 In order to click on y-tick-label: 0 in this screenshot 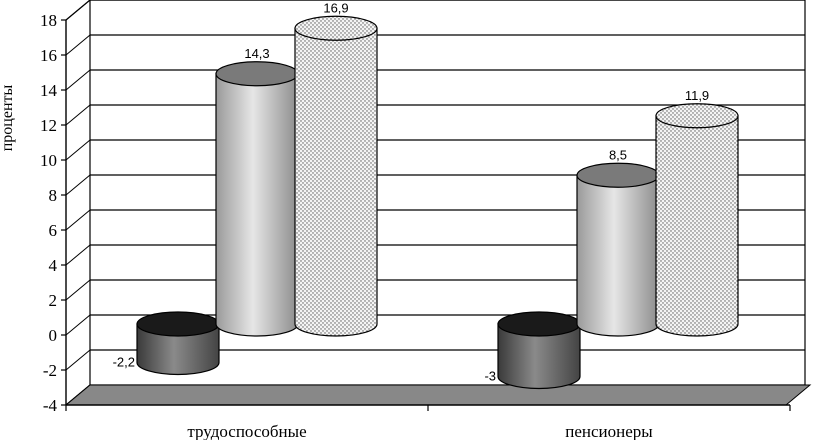, I will do `click(53, 335)`.